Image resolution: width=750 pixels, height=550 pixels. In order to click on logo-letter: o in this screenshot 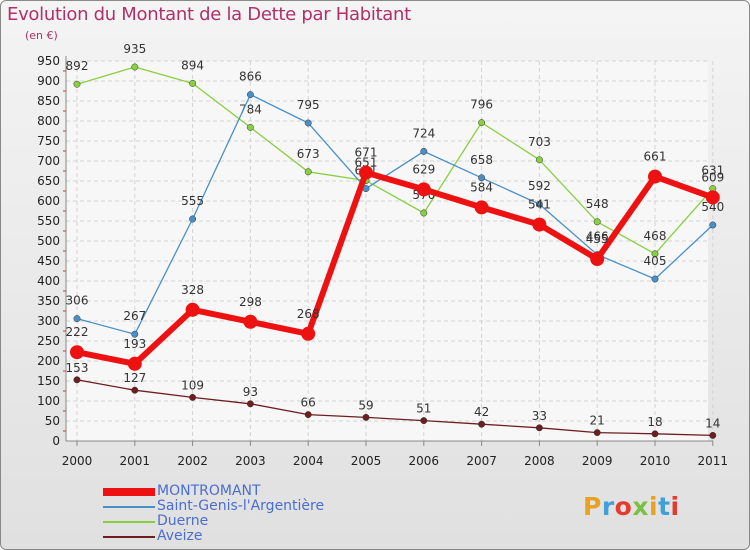, I will do `click(623, 506)`.